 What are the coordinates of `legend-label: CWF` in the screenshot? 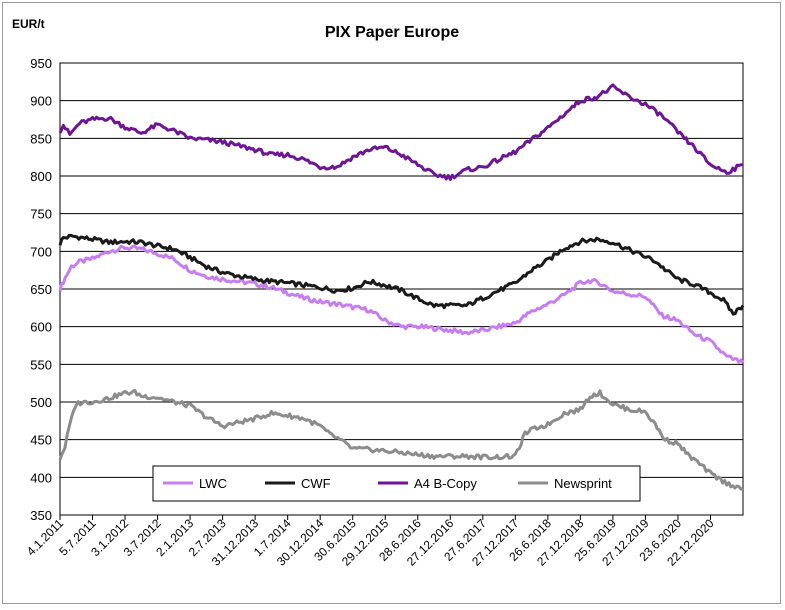 It's located at (316, 483).